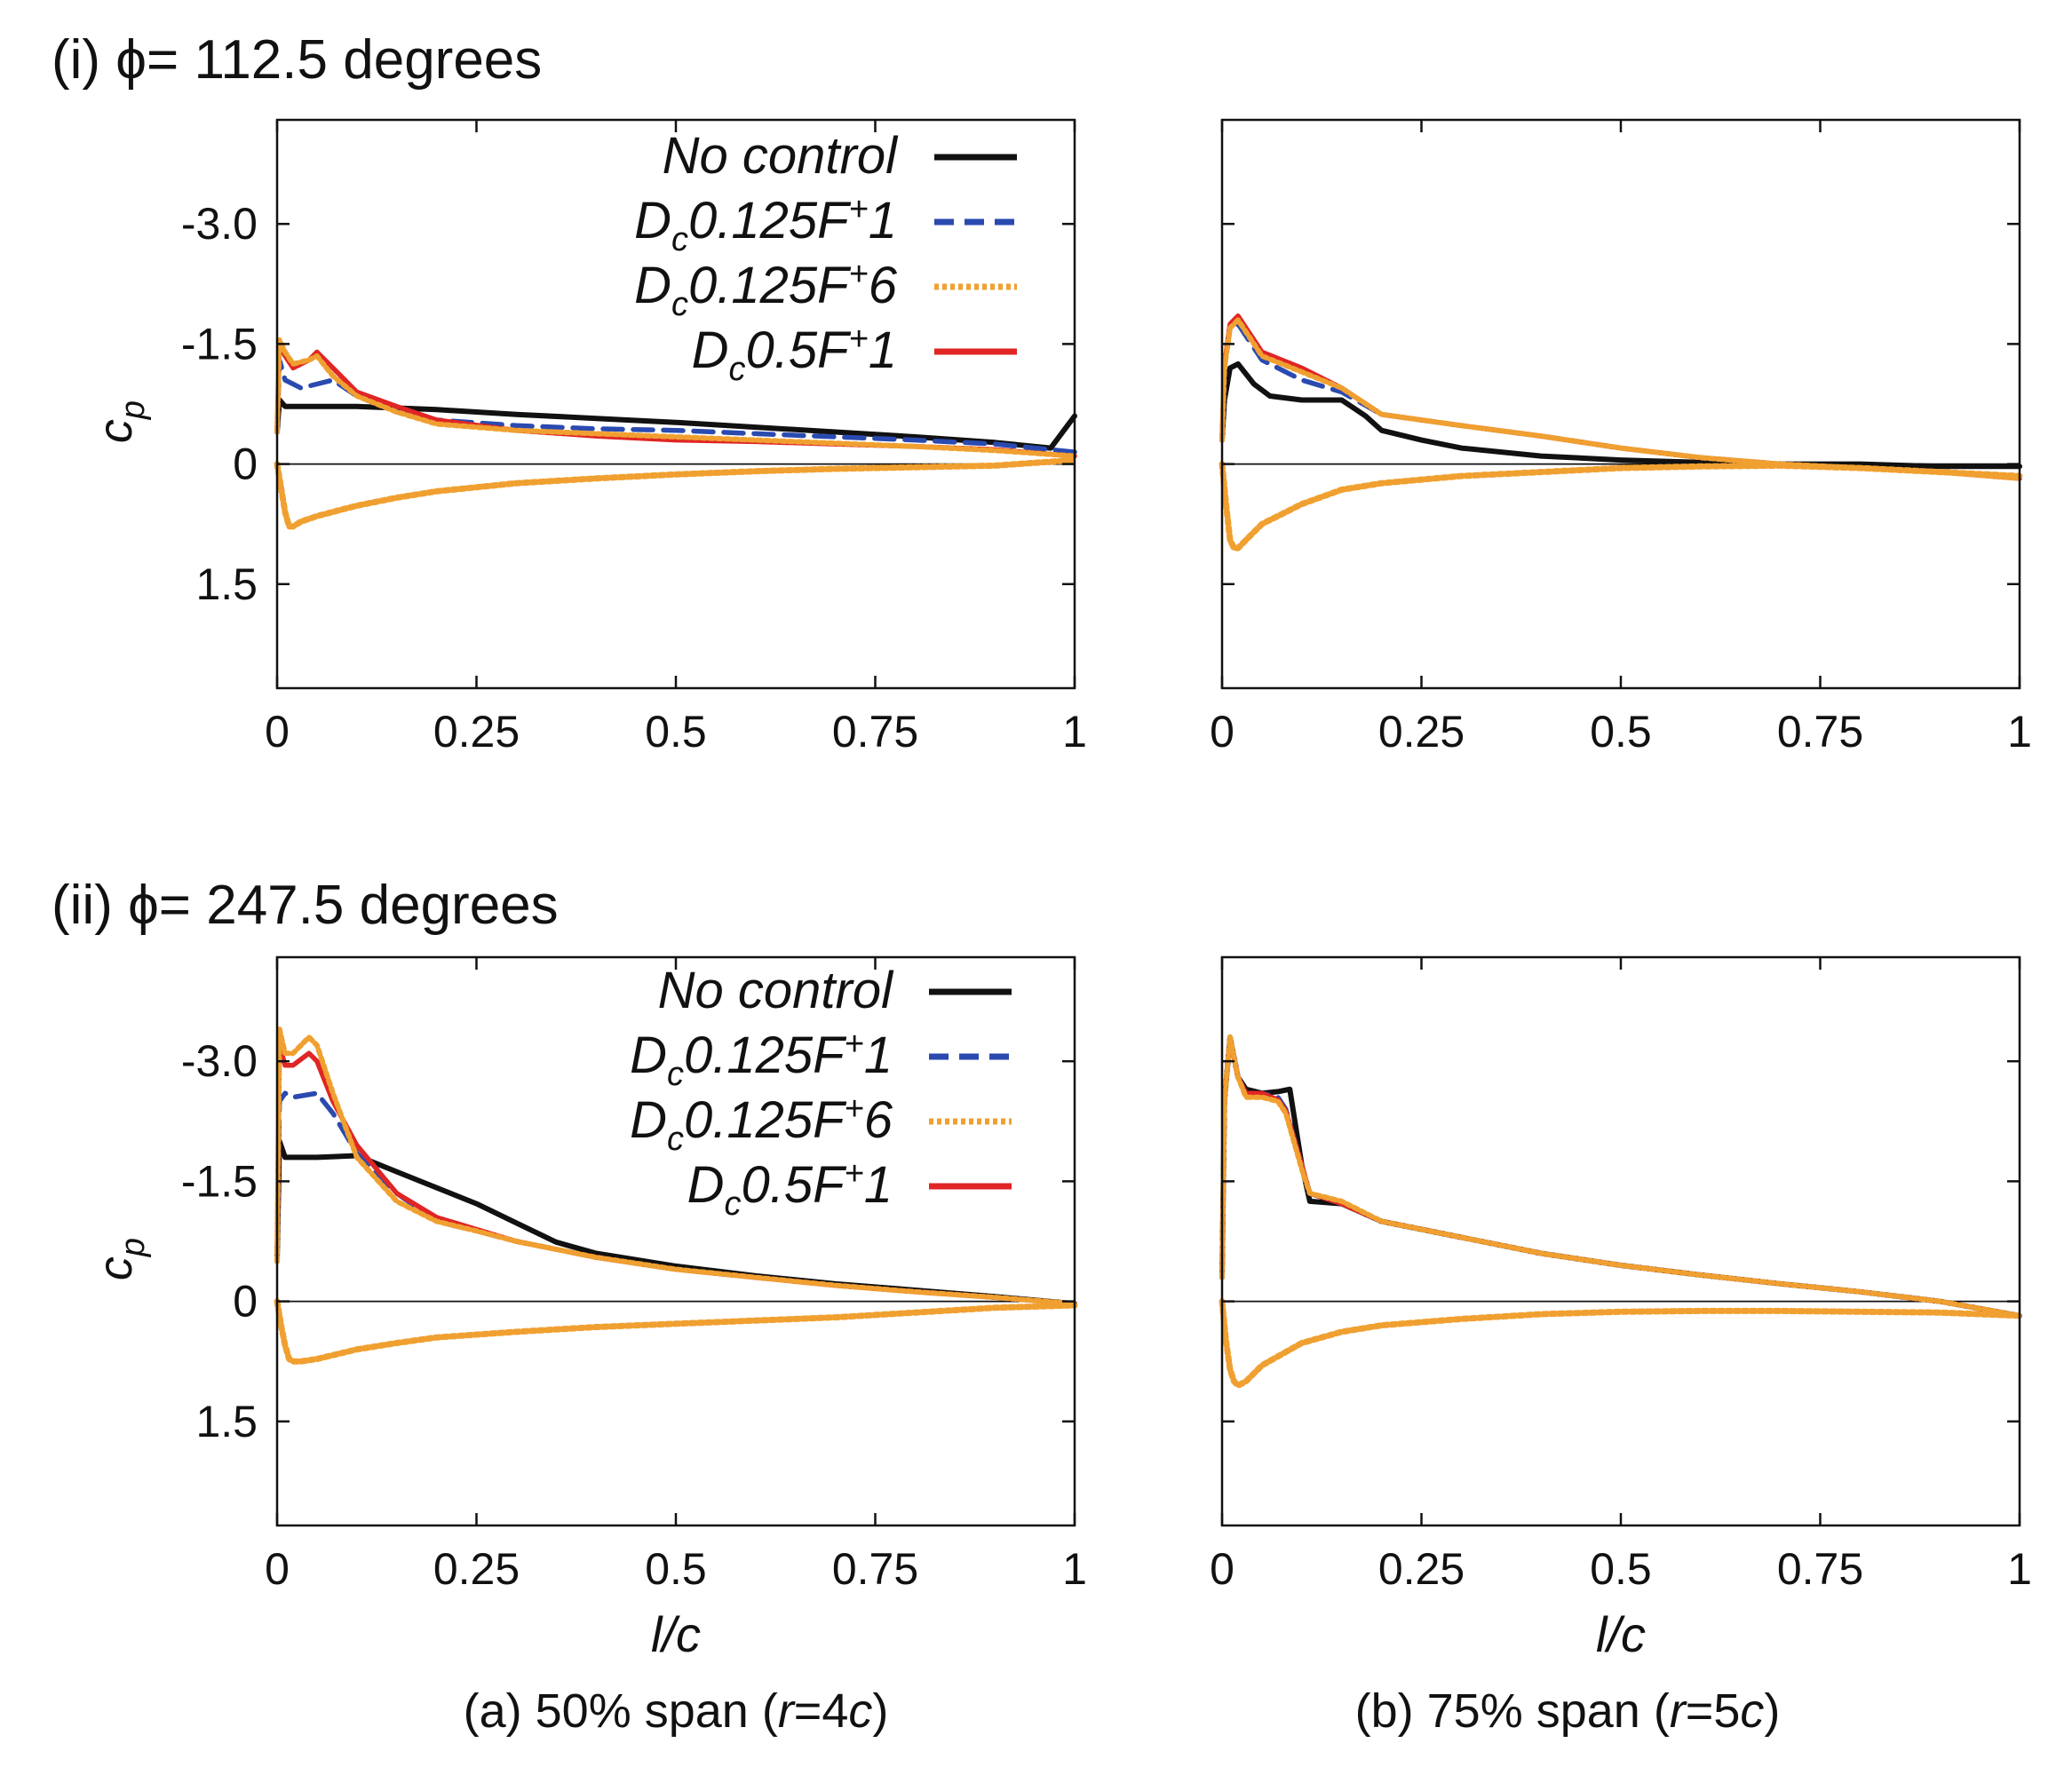 This screenshot has height=1767, width=2072. Describe the element at coordinates (305, 905) in the screenshot. I see `row-title-2: (ii) ϕ= 247.5 degrees` at that location.